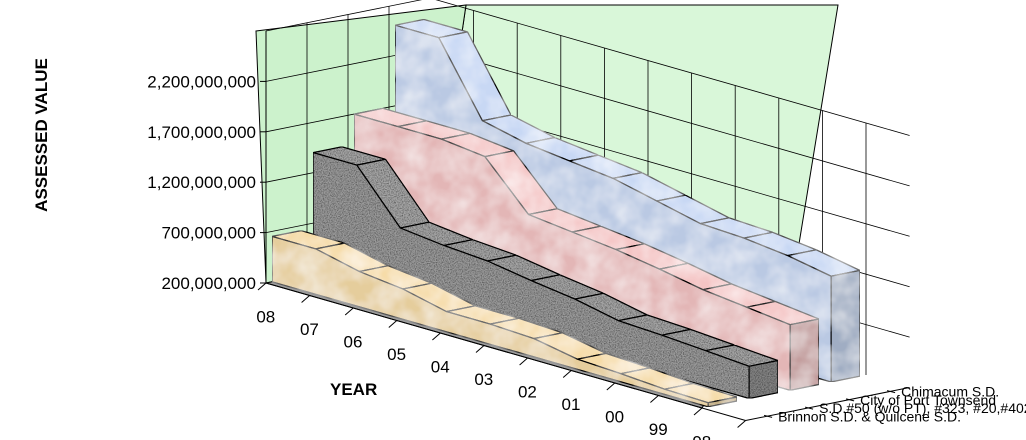  Describe the element at coordinates (396, 354) in the screenshot. I see `x-tick-label: 05` at that location.